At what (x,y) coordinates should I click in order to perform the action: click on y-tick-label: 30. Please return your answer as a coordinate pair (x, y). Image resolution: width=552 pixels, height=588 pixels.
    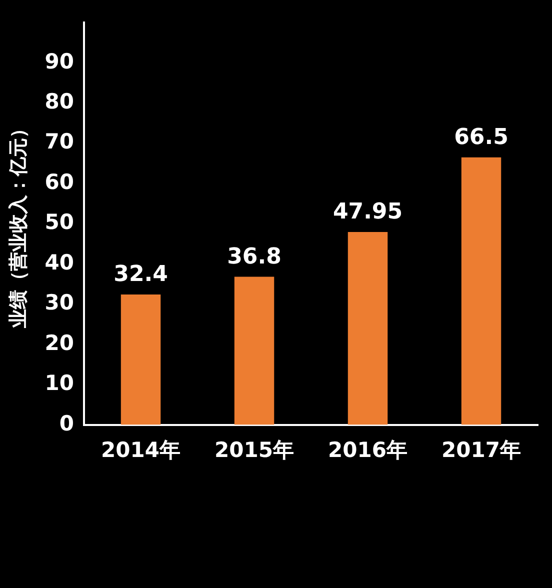
    Looking at the image, I should click on (59, 302).